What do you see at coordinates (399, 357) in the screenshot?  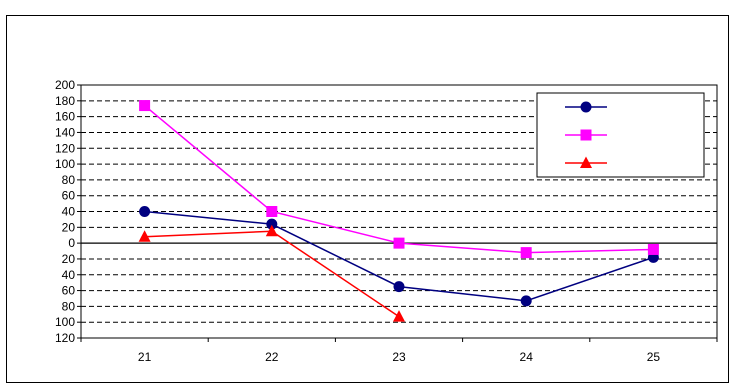 I see `x-tick-label: 23` at bounding box center [399, 357].